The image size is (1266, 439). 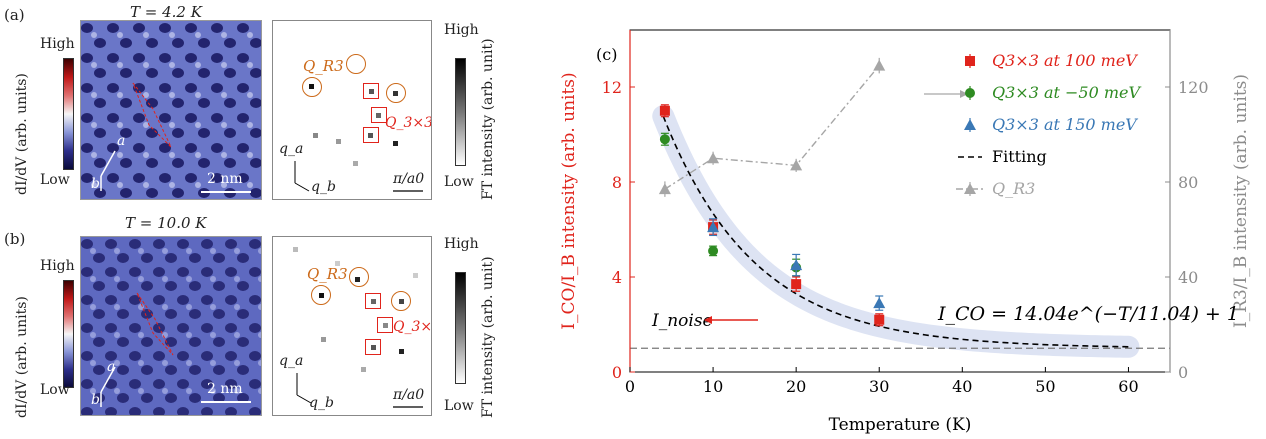 I want to click on panel-b-q-r3-label: Q_R3, so click(x=327, y=274).